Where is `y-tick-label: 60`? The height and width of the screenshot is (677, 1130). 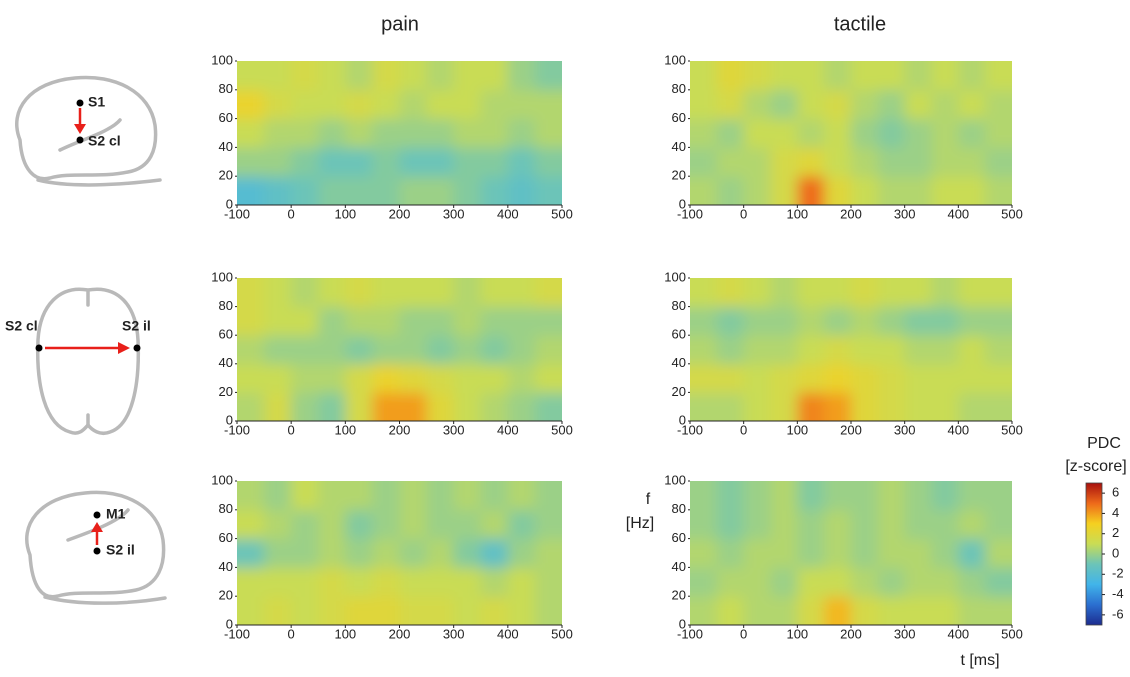 y-tick-label: 60 is located at coordinates (226, 117).